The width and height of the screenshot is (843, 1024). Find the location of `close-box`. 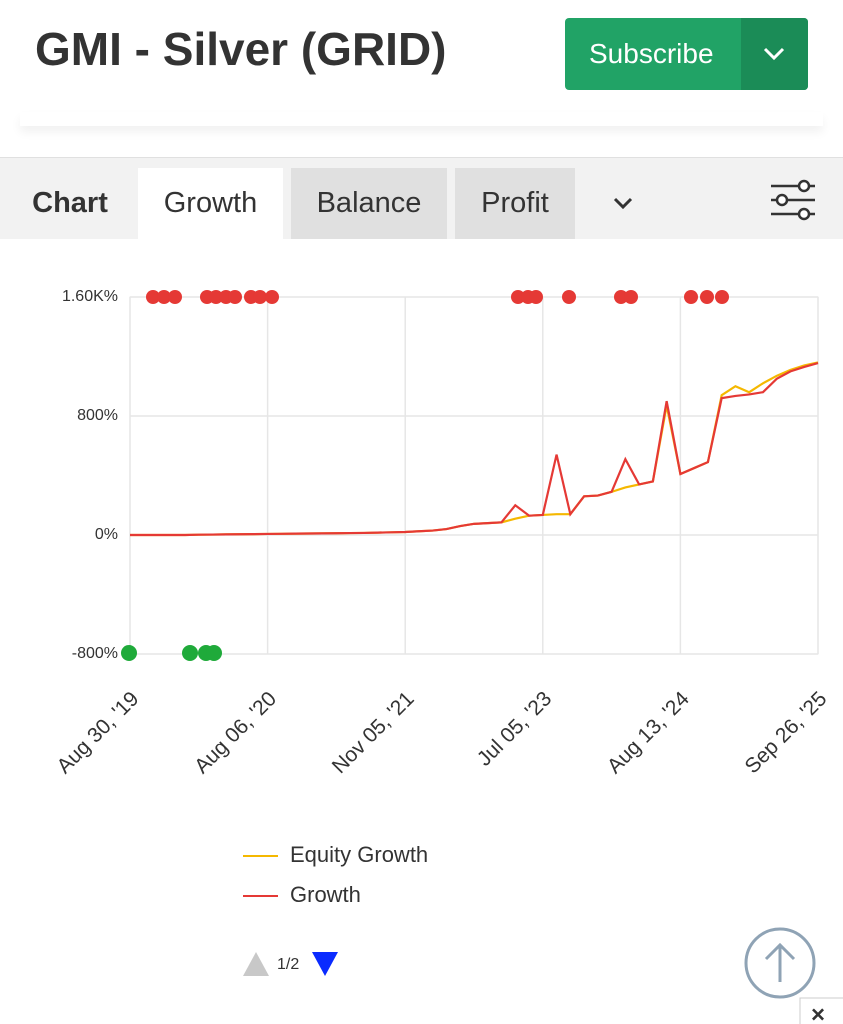

close-box is located at coordinates (821, 1010).